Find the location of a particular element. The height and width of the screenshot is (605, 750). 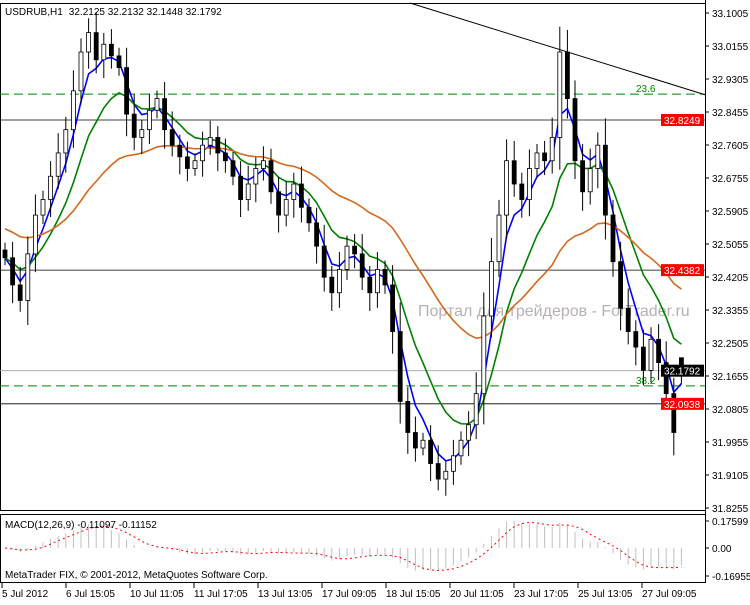

time-tick-label: 20 Jul 11:05 is located at coordinates (477, 594).